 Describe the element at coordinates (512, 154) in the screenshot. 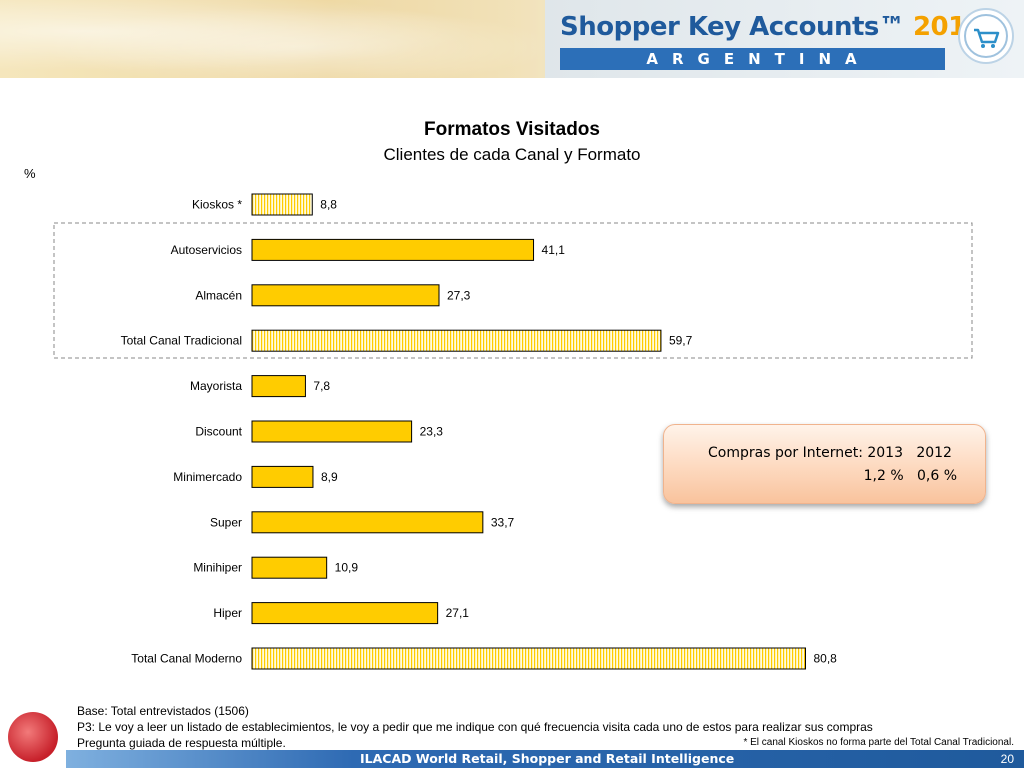

I see `chart-subtitle: Clientes de cada Canal y Formato` at that location.